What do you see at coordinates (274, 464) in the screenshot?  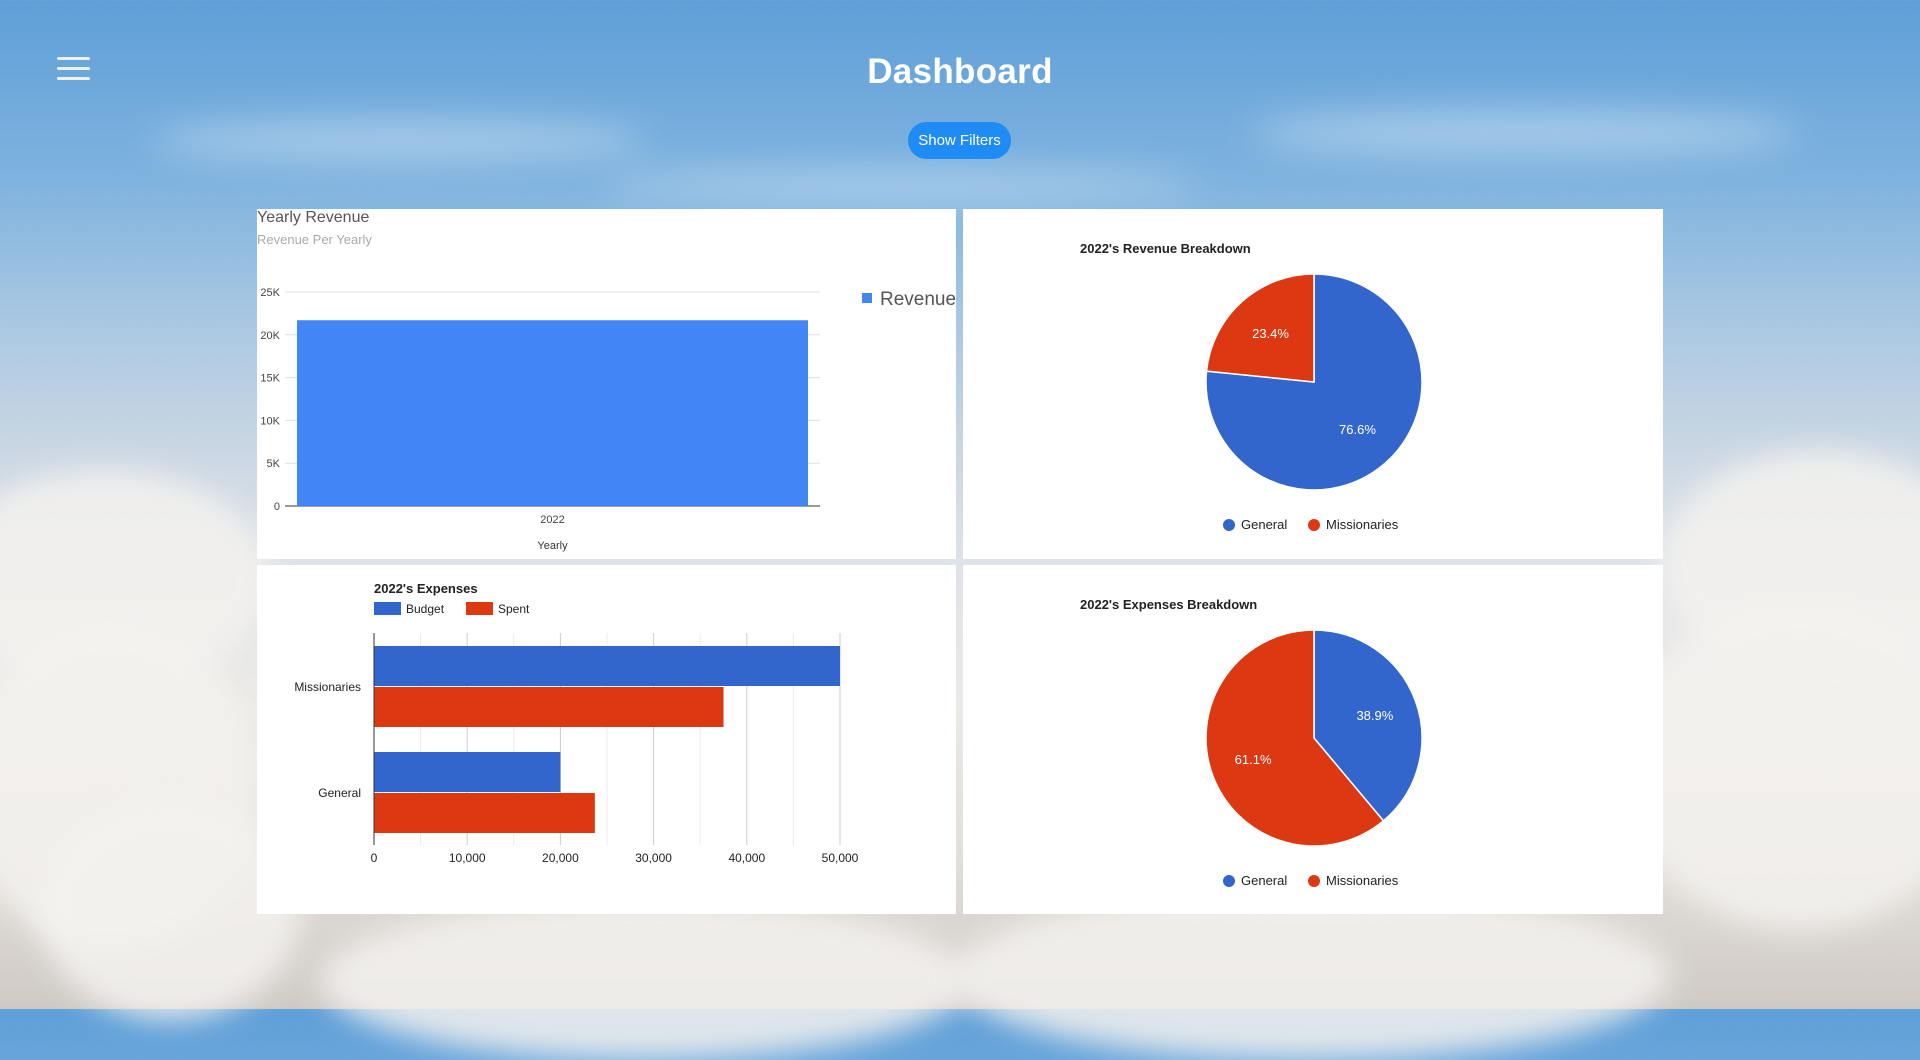 I see `y-tick-label: 5K` at bounding box center [274, 464].